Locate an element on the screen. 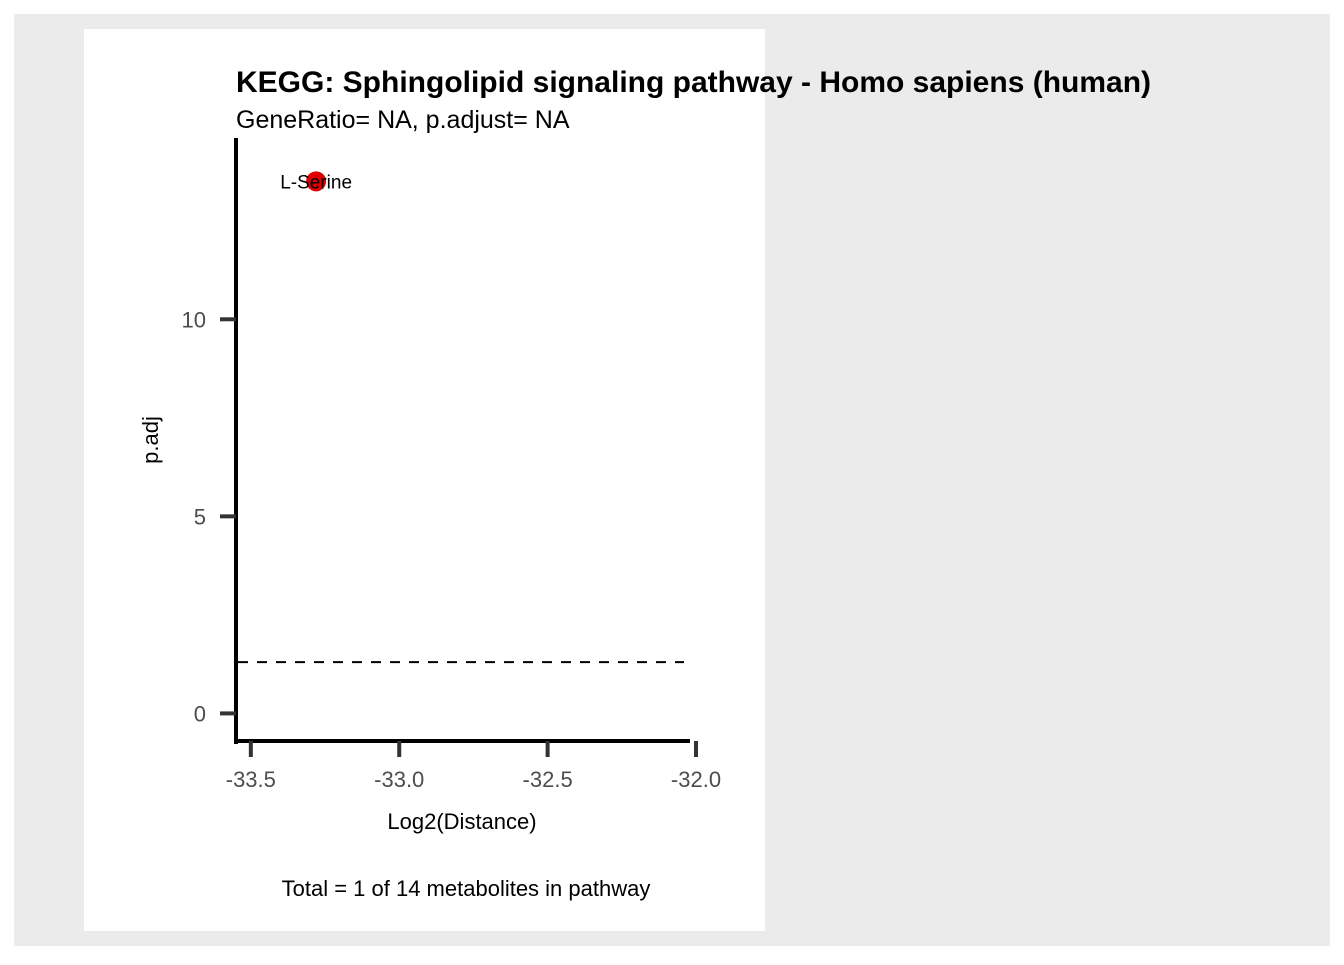 The height and width of the screenshot is (965, 1344). y-tick-label: 10 is located at coordinates (194, 319).